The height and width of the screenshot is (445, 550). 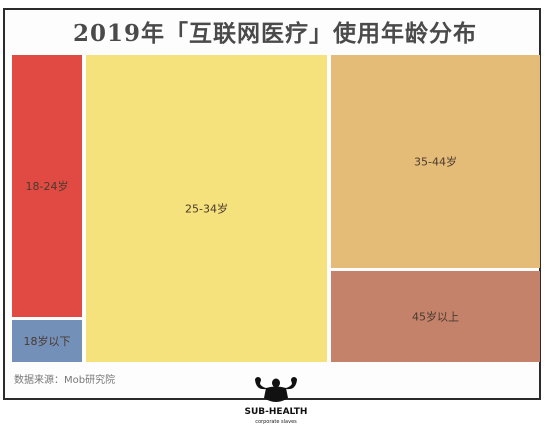 I want to click on cell-35-44-label: 35-44岁, so click(x=435, y=162).